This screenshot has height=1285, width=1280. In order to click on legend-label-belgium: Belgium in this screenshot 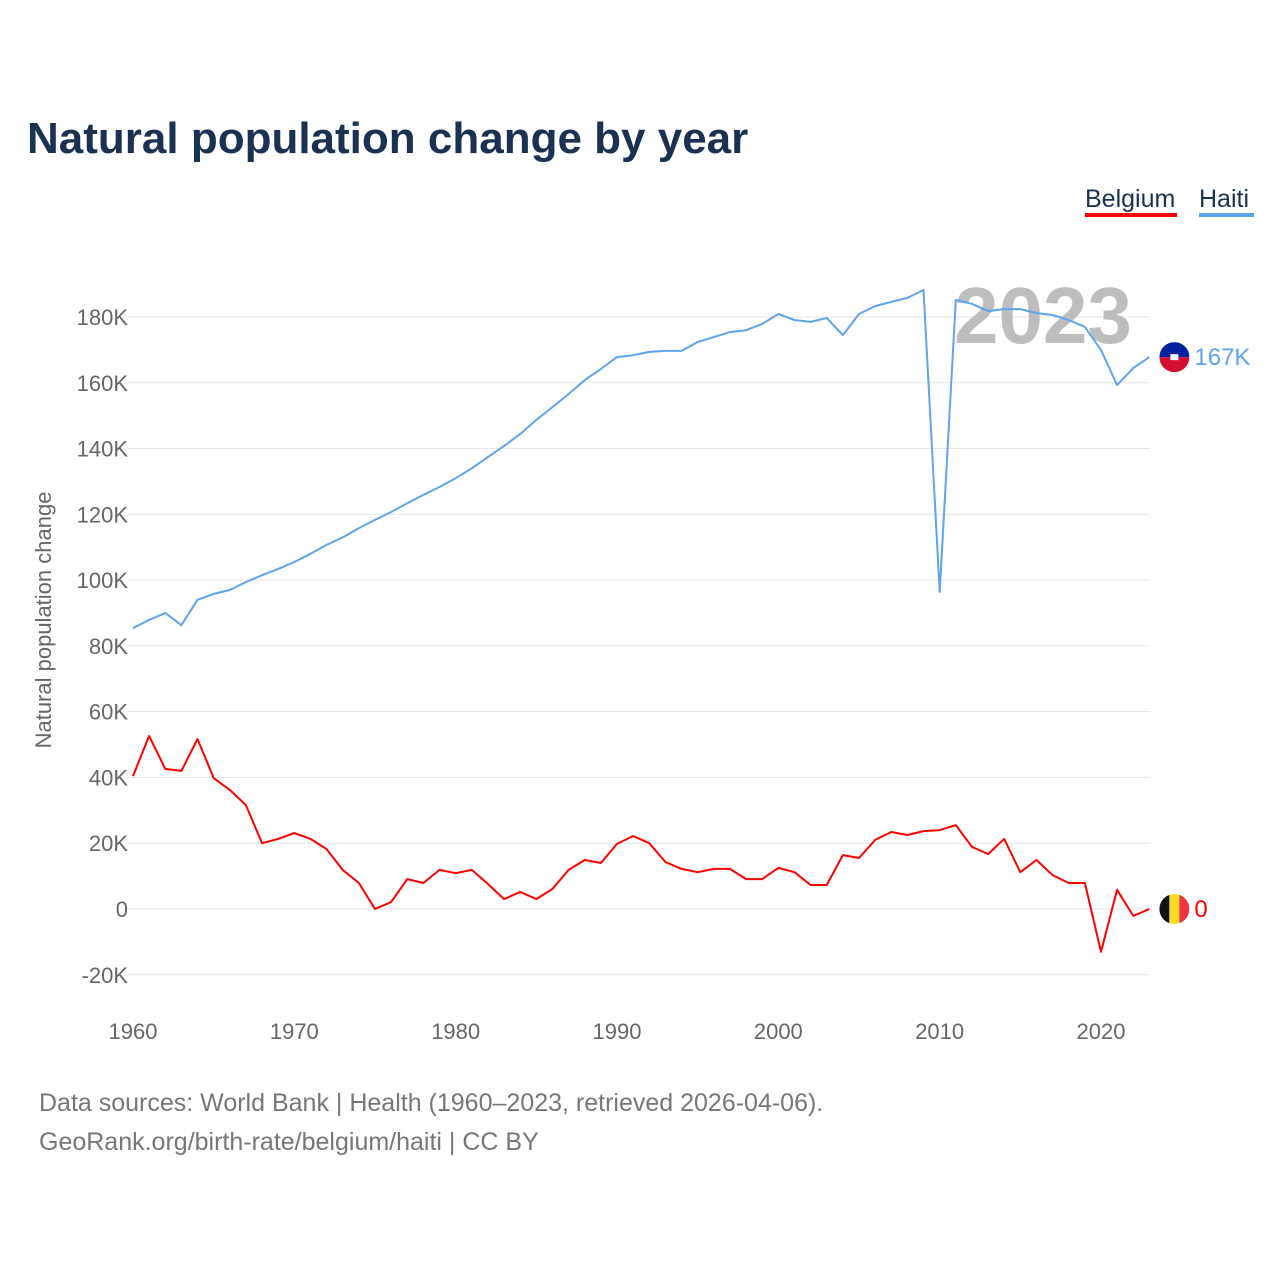, I will do `click(1130, 199)`.